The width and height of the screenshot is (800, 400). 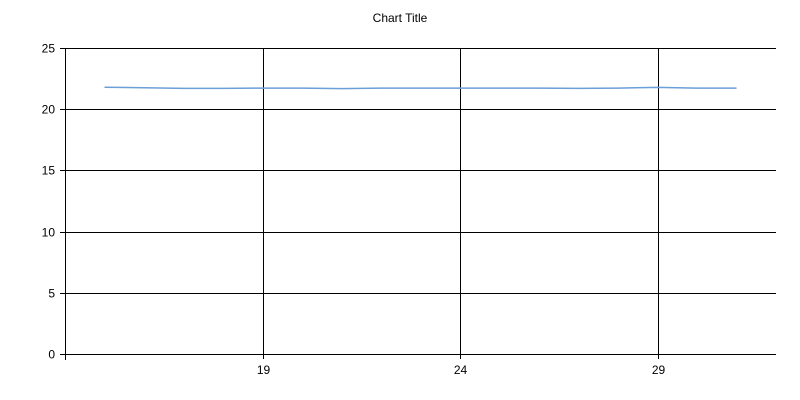 What do you see at coordinates (49, 110) in the screenshot?
I see `y-tick-label: 20` at bounding box center [49, 110].